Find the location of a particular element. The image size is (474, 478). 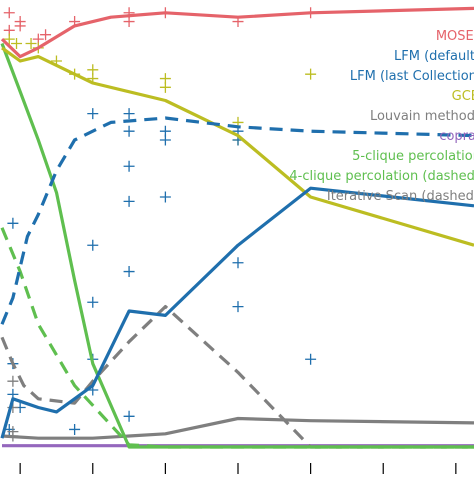

x-axis-ticks is located at coordinates (238, 468).